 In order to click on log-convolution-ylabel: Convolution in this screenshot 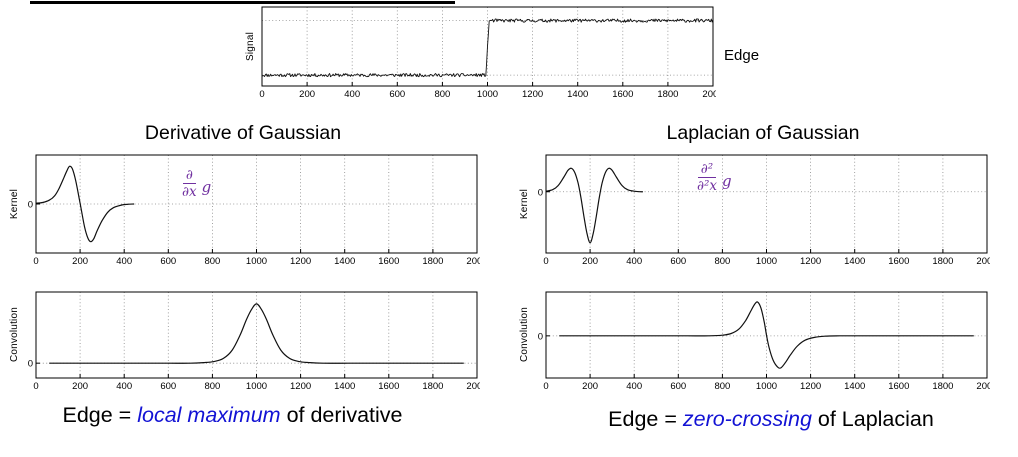, I will do `click(524, 341)`.